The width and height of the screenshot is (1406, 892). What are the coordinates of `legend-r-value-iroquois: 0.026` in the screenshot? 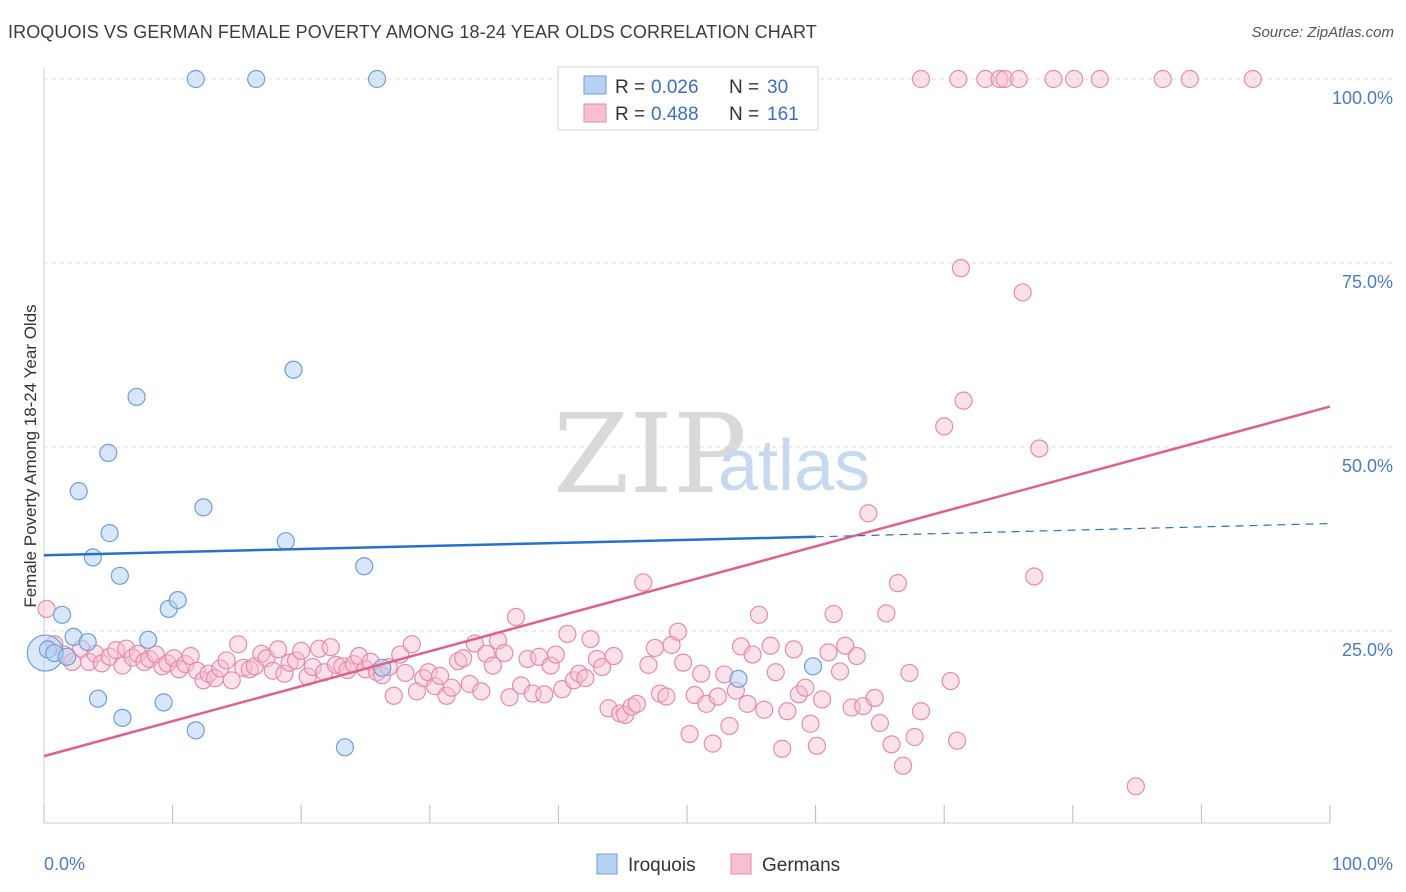 It's located at (675, 87).